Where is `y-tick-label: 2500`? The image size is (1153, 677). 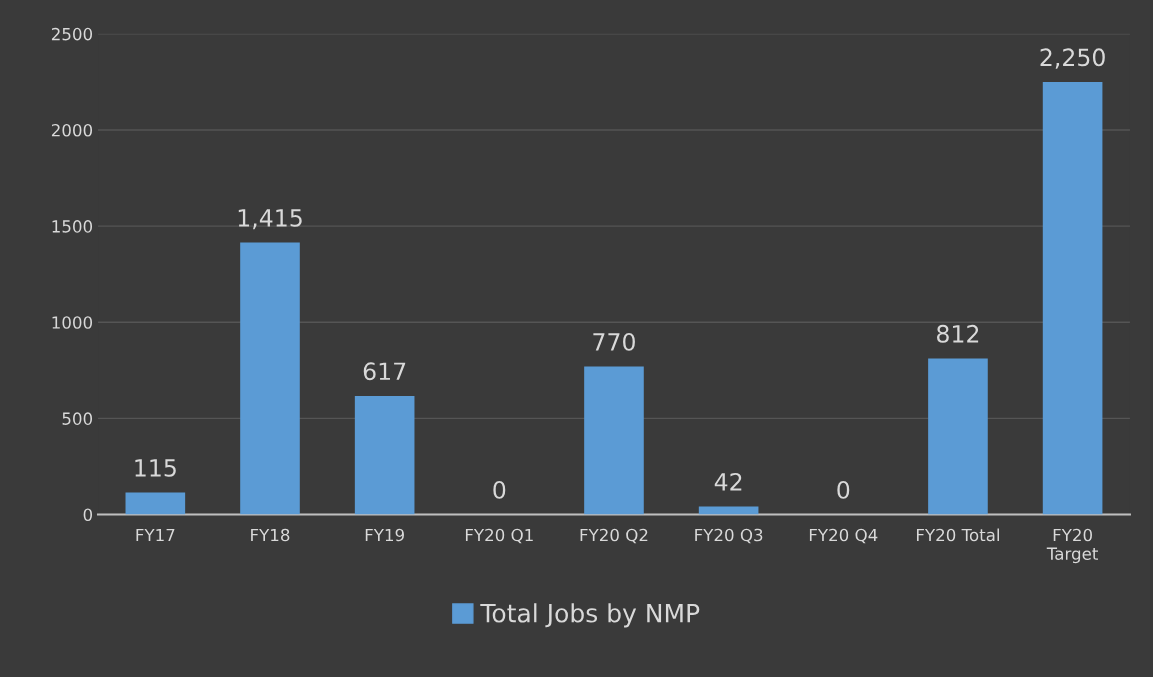
y-tick-label: 2500 is located at coordinates (72, 34).